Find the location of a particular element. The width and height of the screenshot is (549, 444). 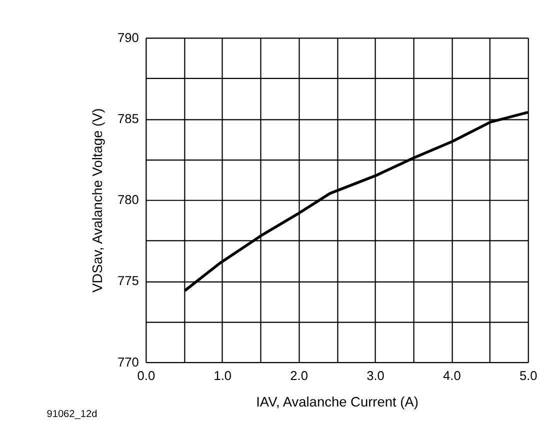

x-tick-label: 5.0 is located at coordinates (528, 376).